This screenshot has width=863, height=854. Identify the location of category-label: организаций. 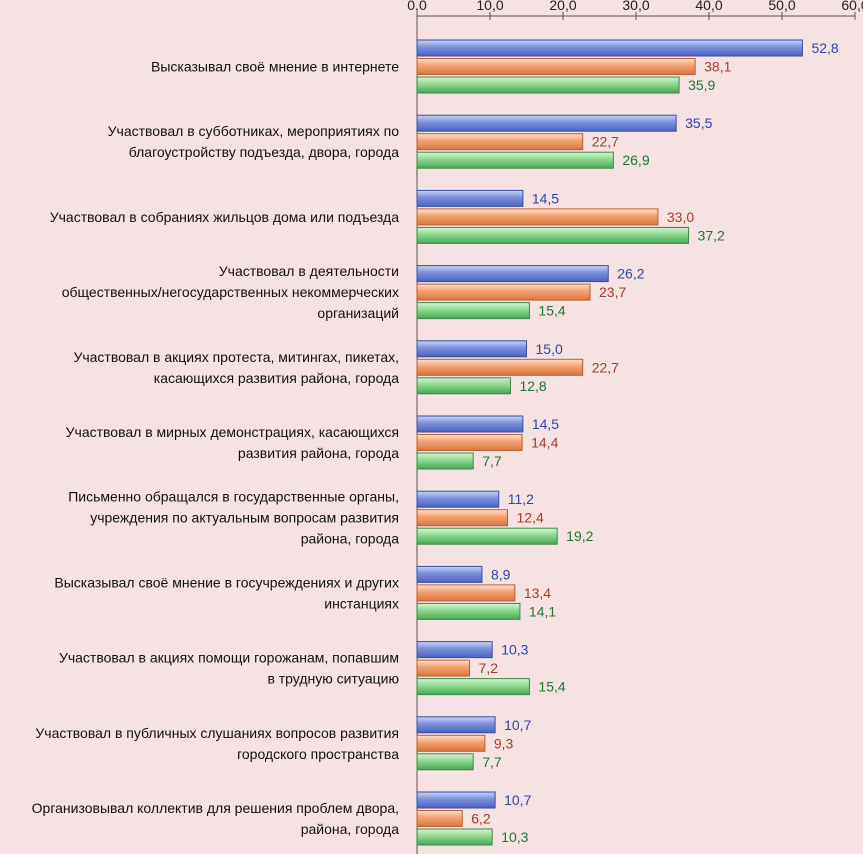
(358, 313).